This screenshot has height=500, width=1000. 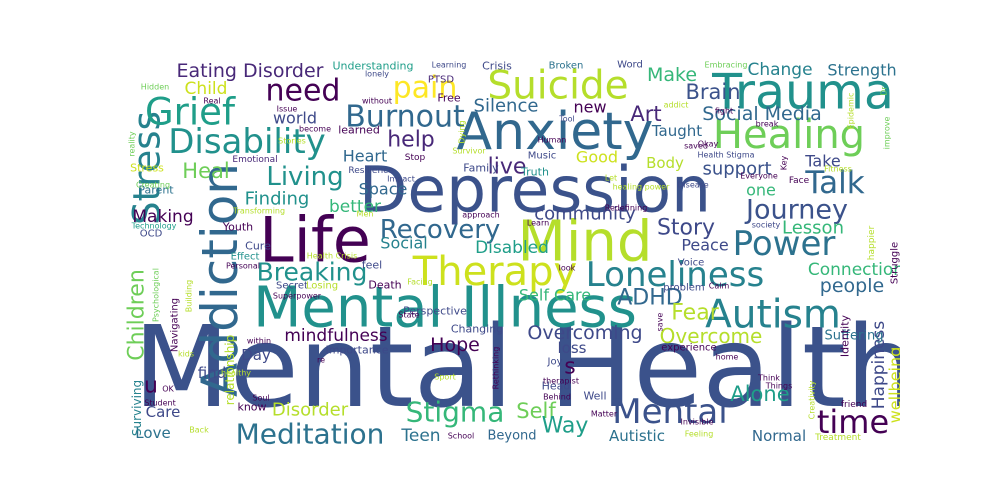 I want to click on word-healing: Healing, so click(x=789, y=135).